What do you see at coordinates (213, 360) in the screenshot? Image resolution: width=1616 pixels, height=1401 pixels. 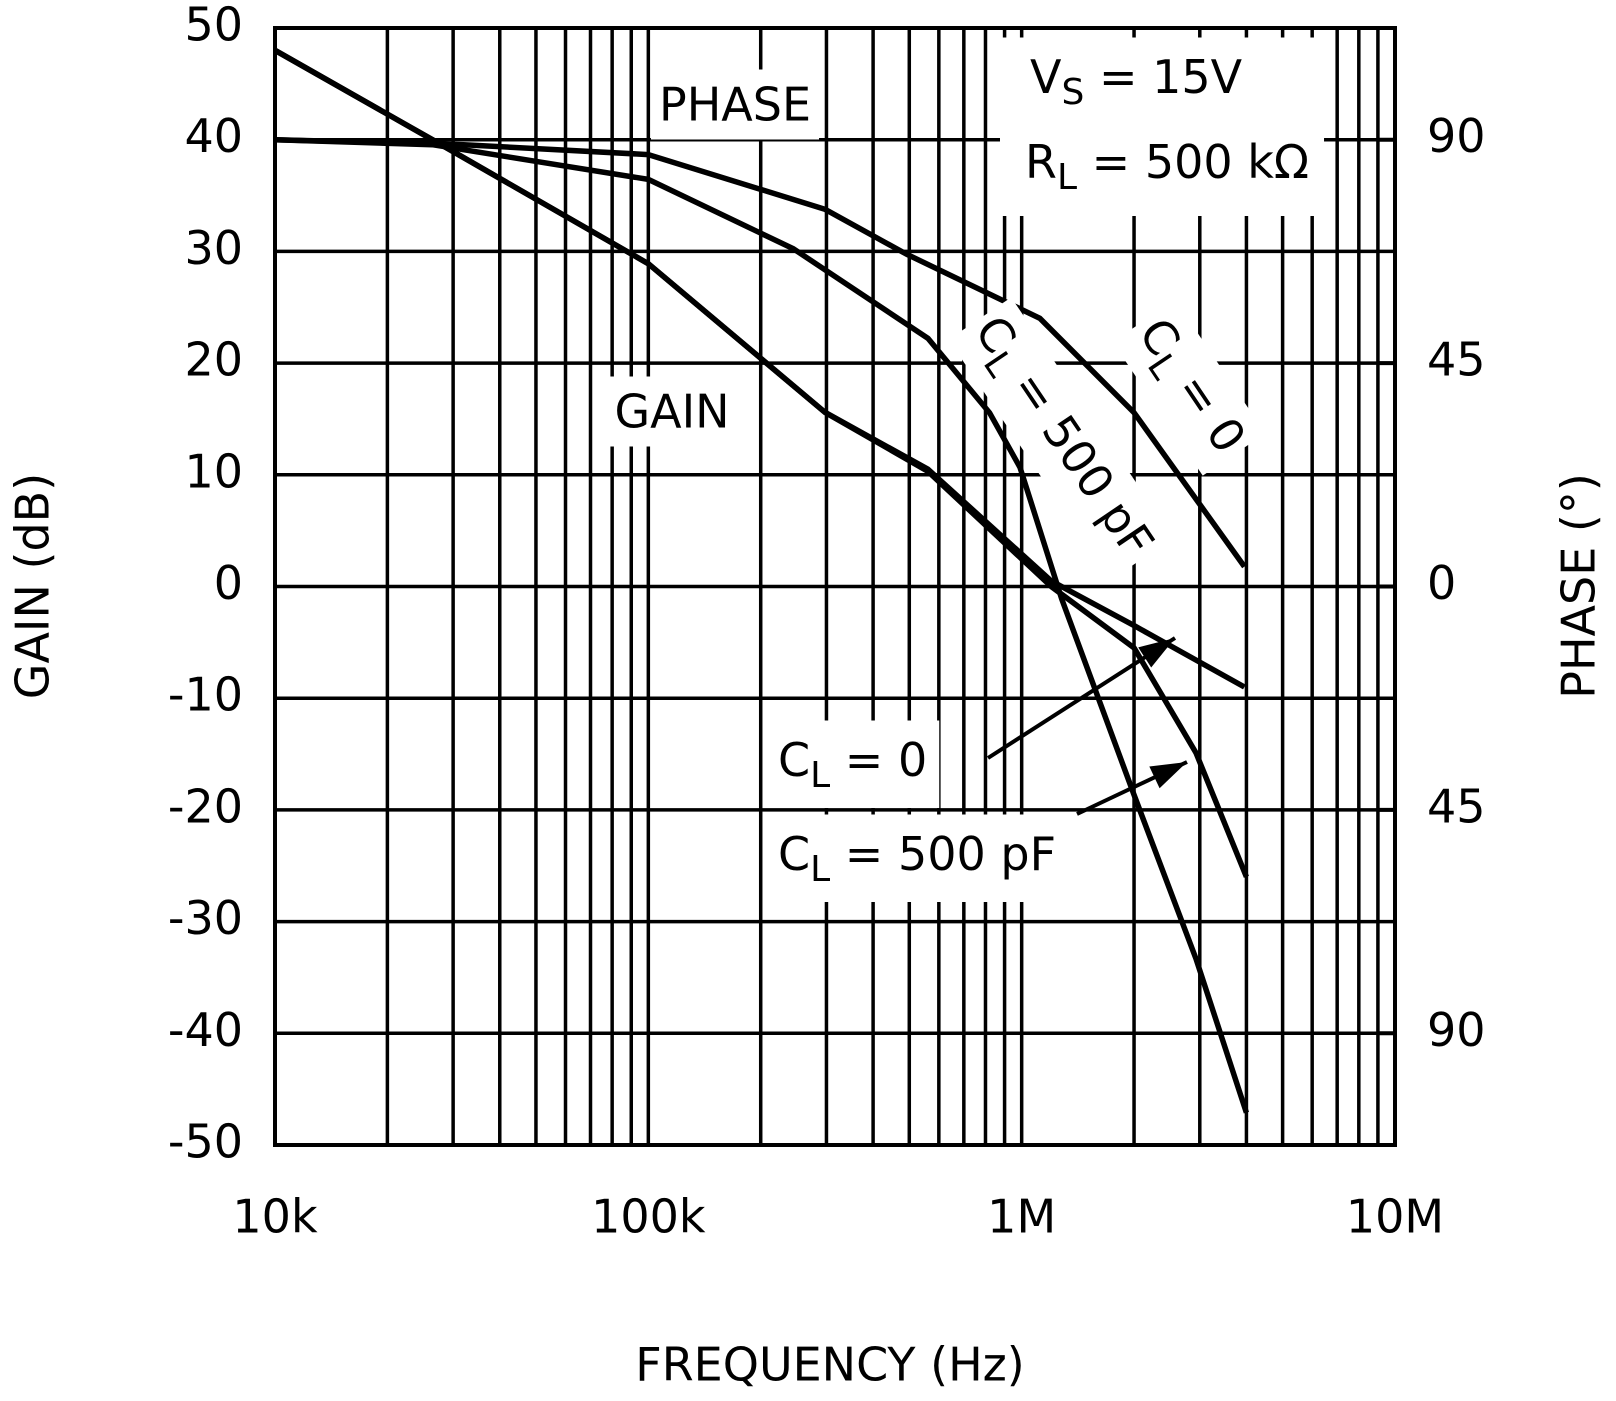 I see `y-tick-label: 20` at bounding box center [213, 360].